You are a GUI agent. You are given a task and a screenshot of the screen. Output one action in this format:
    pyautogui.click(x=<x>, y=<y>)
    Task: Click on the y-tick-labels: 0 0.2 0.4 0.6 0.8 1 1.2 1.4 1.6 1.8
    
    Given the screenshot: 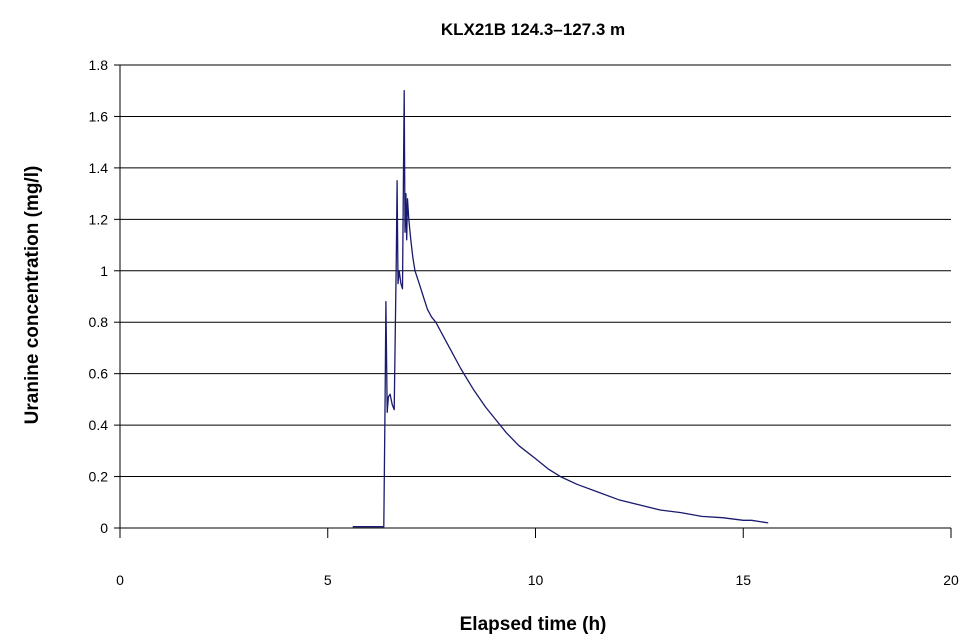 What is the action you would take?
    pyautogui.click(x=99, y=296)
    